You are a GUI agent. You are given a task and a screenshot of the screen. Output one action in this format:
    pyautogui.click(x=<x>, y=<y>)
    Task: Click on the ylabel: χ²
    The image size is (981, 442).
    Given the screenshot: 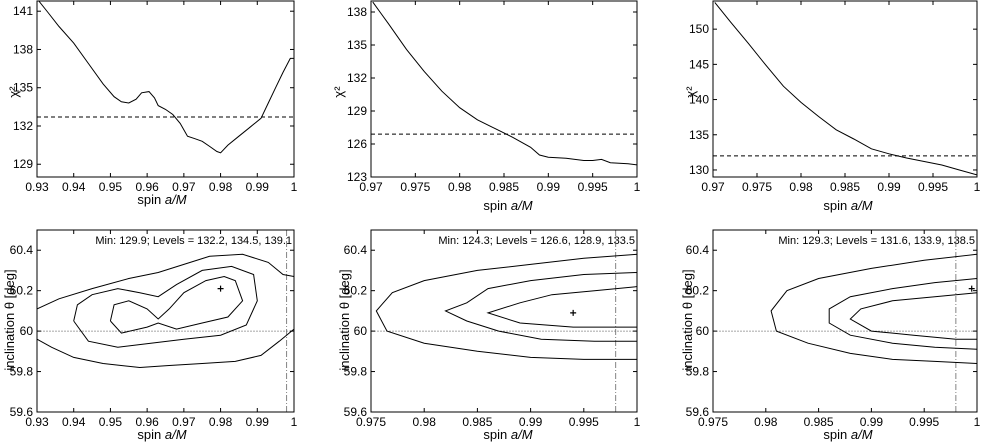 What is the action you would take?
    pyautogui.click(x=690, y=92)
    